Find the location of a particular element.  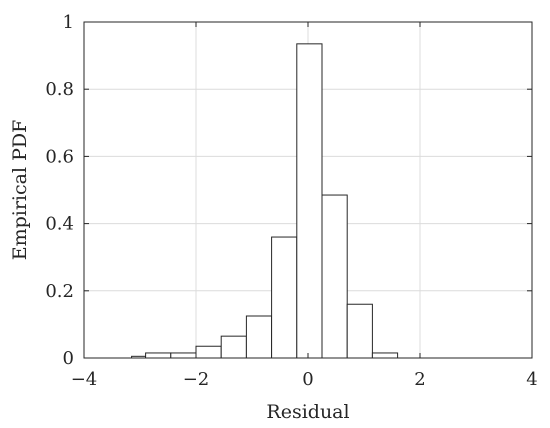

y-tick-label: 0.4 is located at coordinates (59, 224).